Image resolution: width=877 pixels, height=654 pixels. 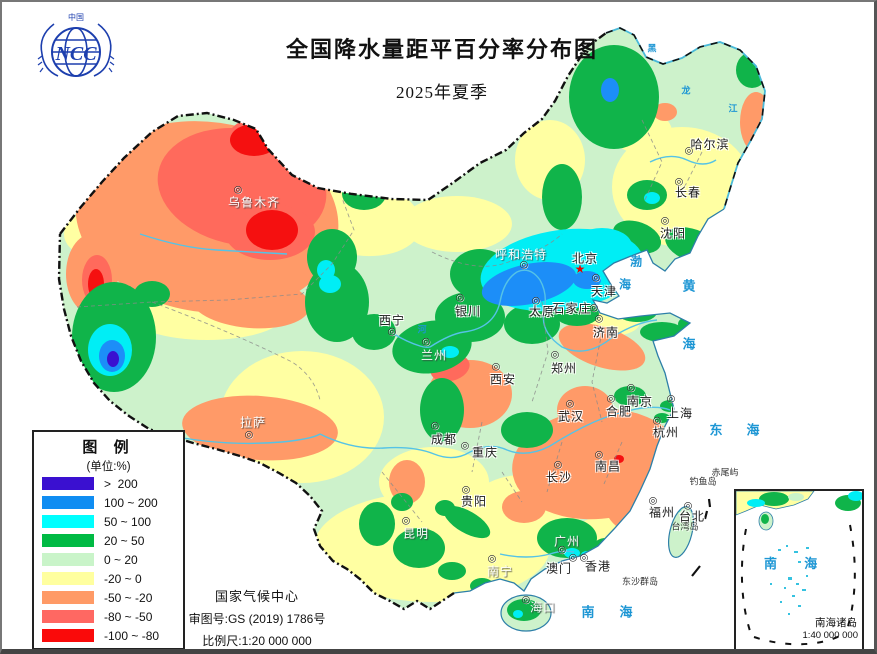 What do you see at coordinates (526, 613) in the screenshot?
I see `hainan-outline` at bounding box center [526, 613].